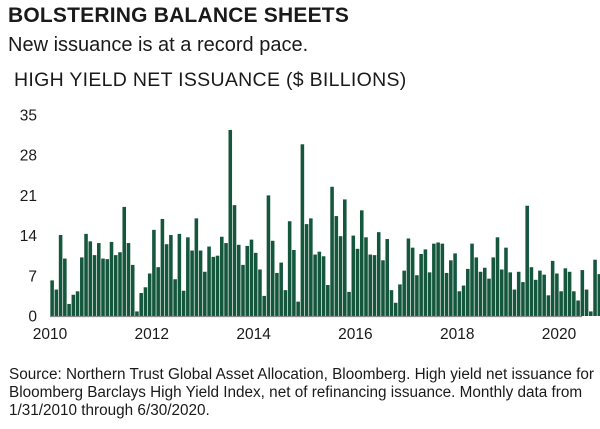  Describe the element at coordinates (179, 15) in the screenshot. I see `headline: BOLSTERING BALANCE SHEETS` at that location.